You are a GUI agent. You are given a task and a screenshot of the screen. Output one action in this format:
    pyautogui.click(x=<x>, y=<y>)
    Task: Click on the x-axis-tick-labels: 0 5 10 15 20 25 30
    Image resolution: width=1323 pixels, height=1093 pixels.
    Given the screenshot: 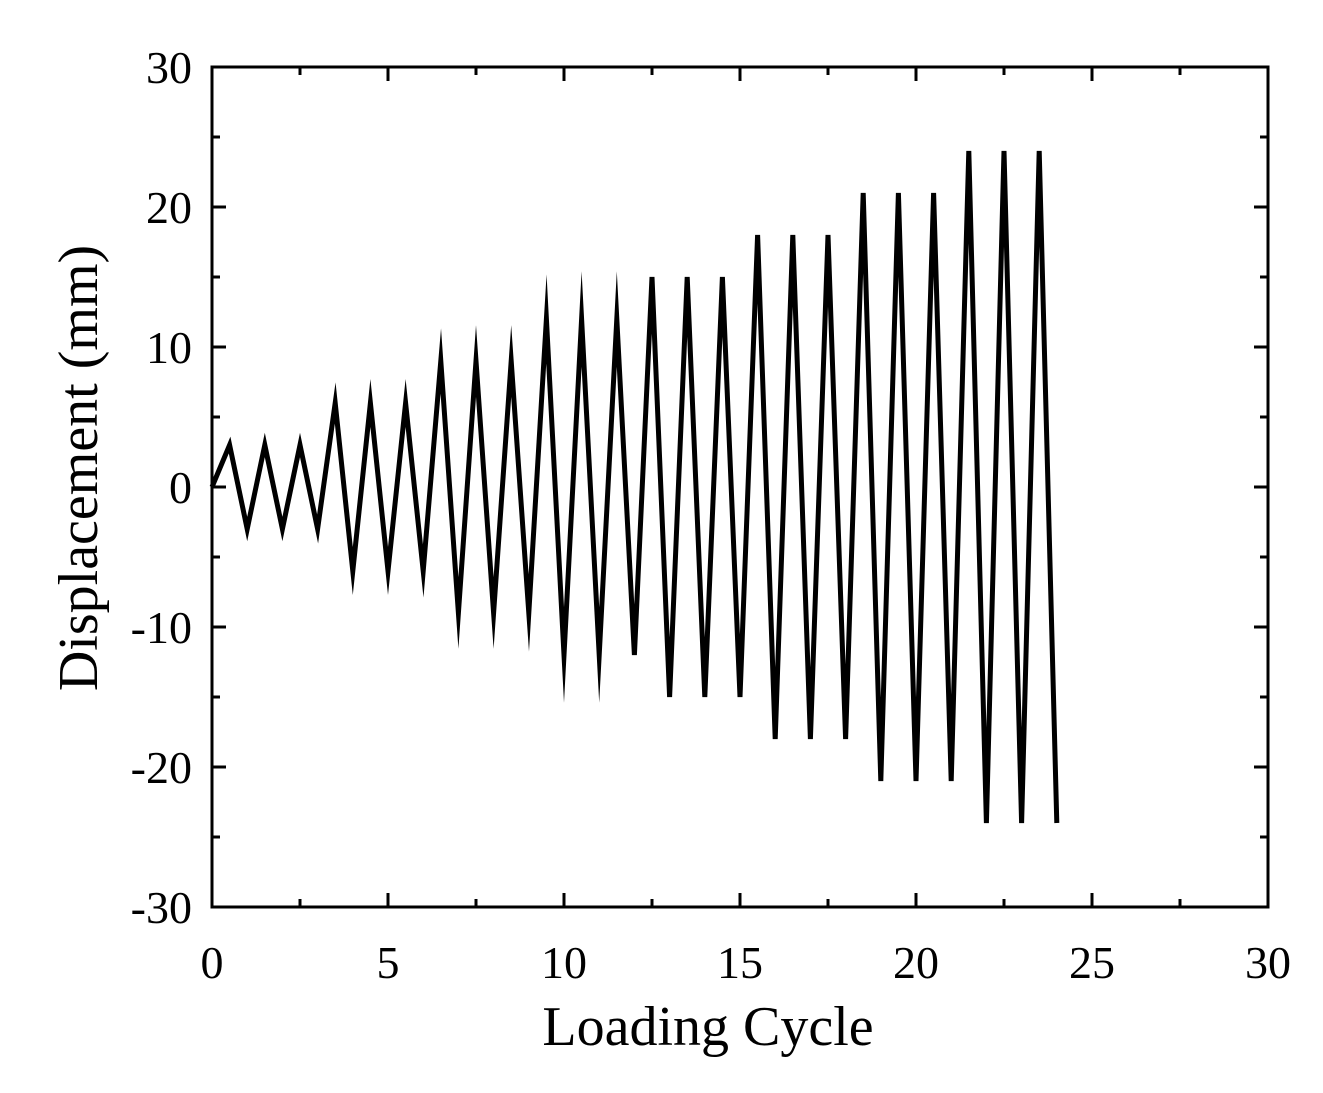 What is the action you would take?
    pyautogui.click(x=746, y=962)
    